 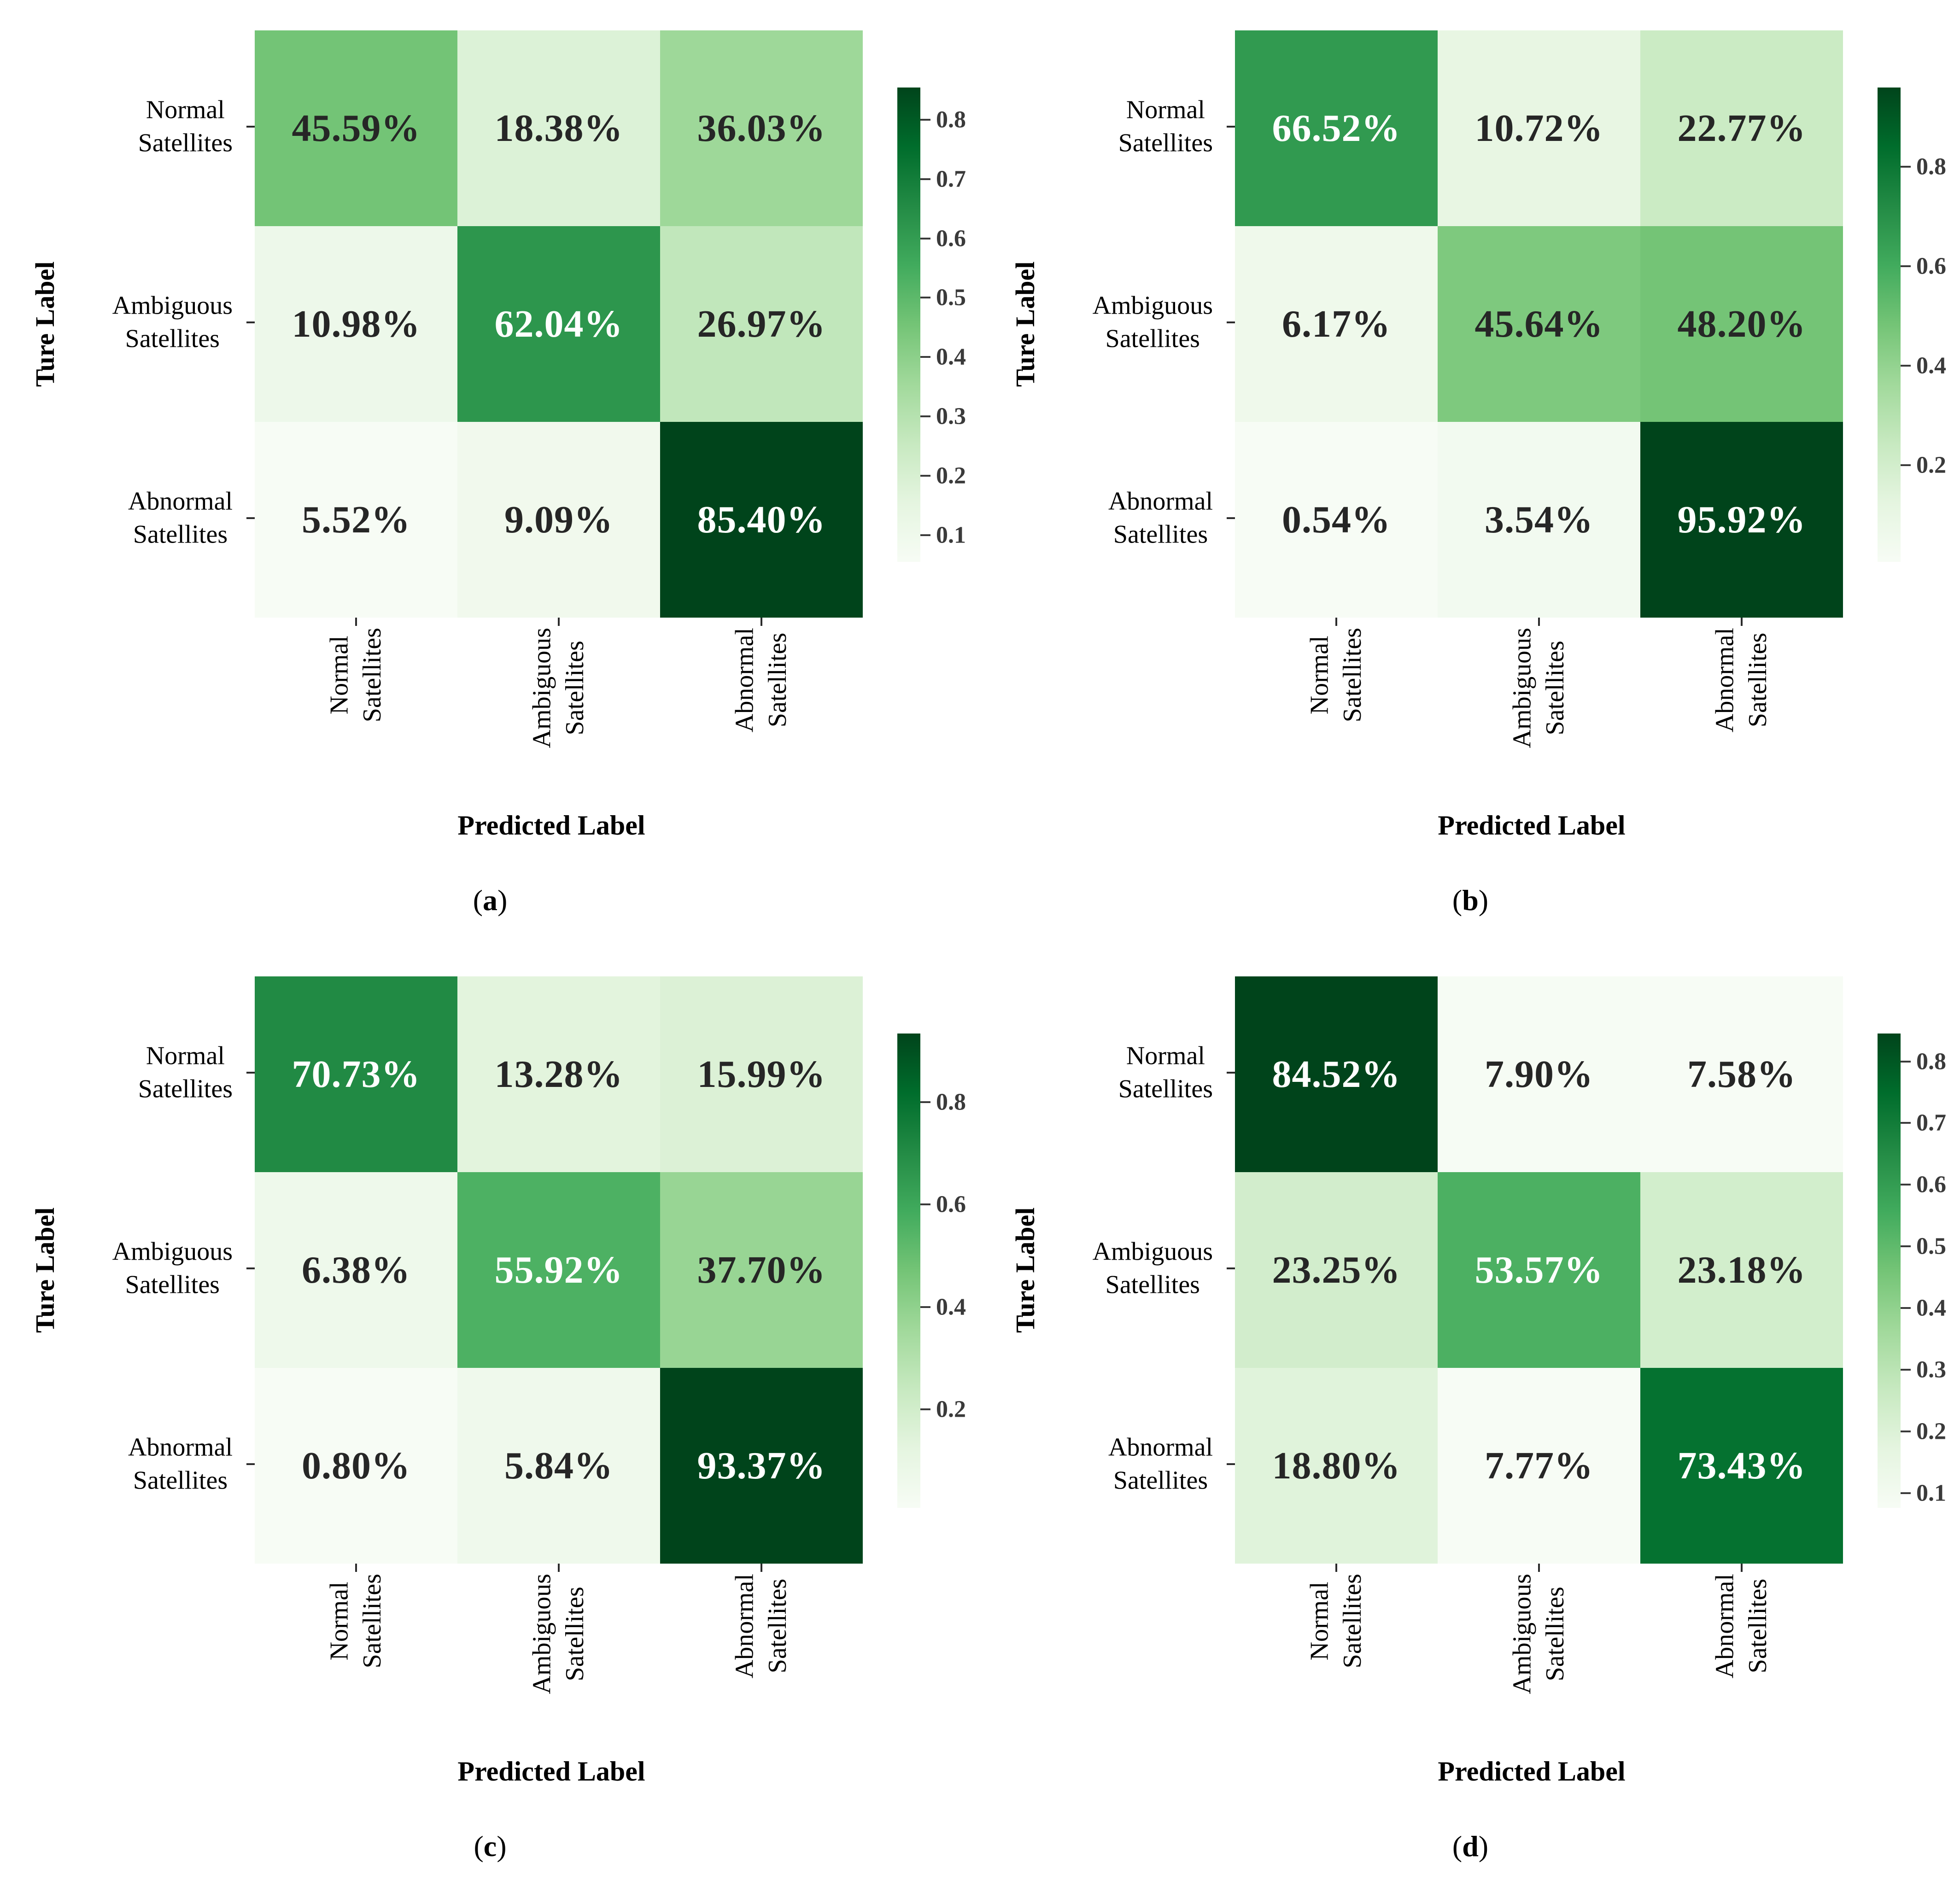 I want to click on colorbar-tick-label: 0.8, so click(x=1931, y=1061).